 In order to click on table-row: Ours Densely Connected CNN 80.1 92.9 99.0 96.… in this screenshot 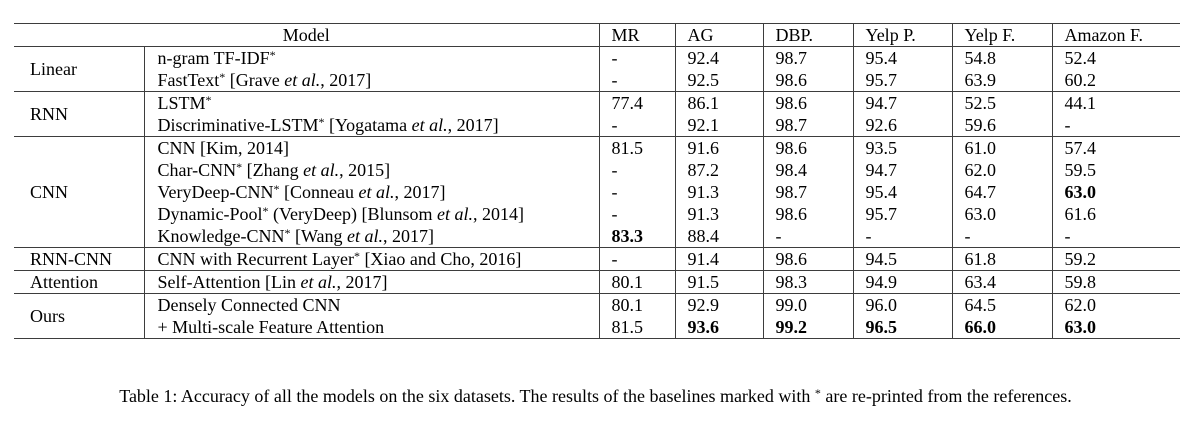, I will do `click(597, 316)`.